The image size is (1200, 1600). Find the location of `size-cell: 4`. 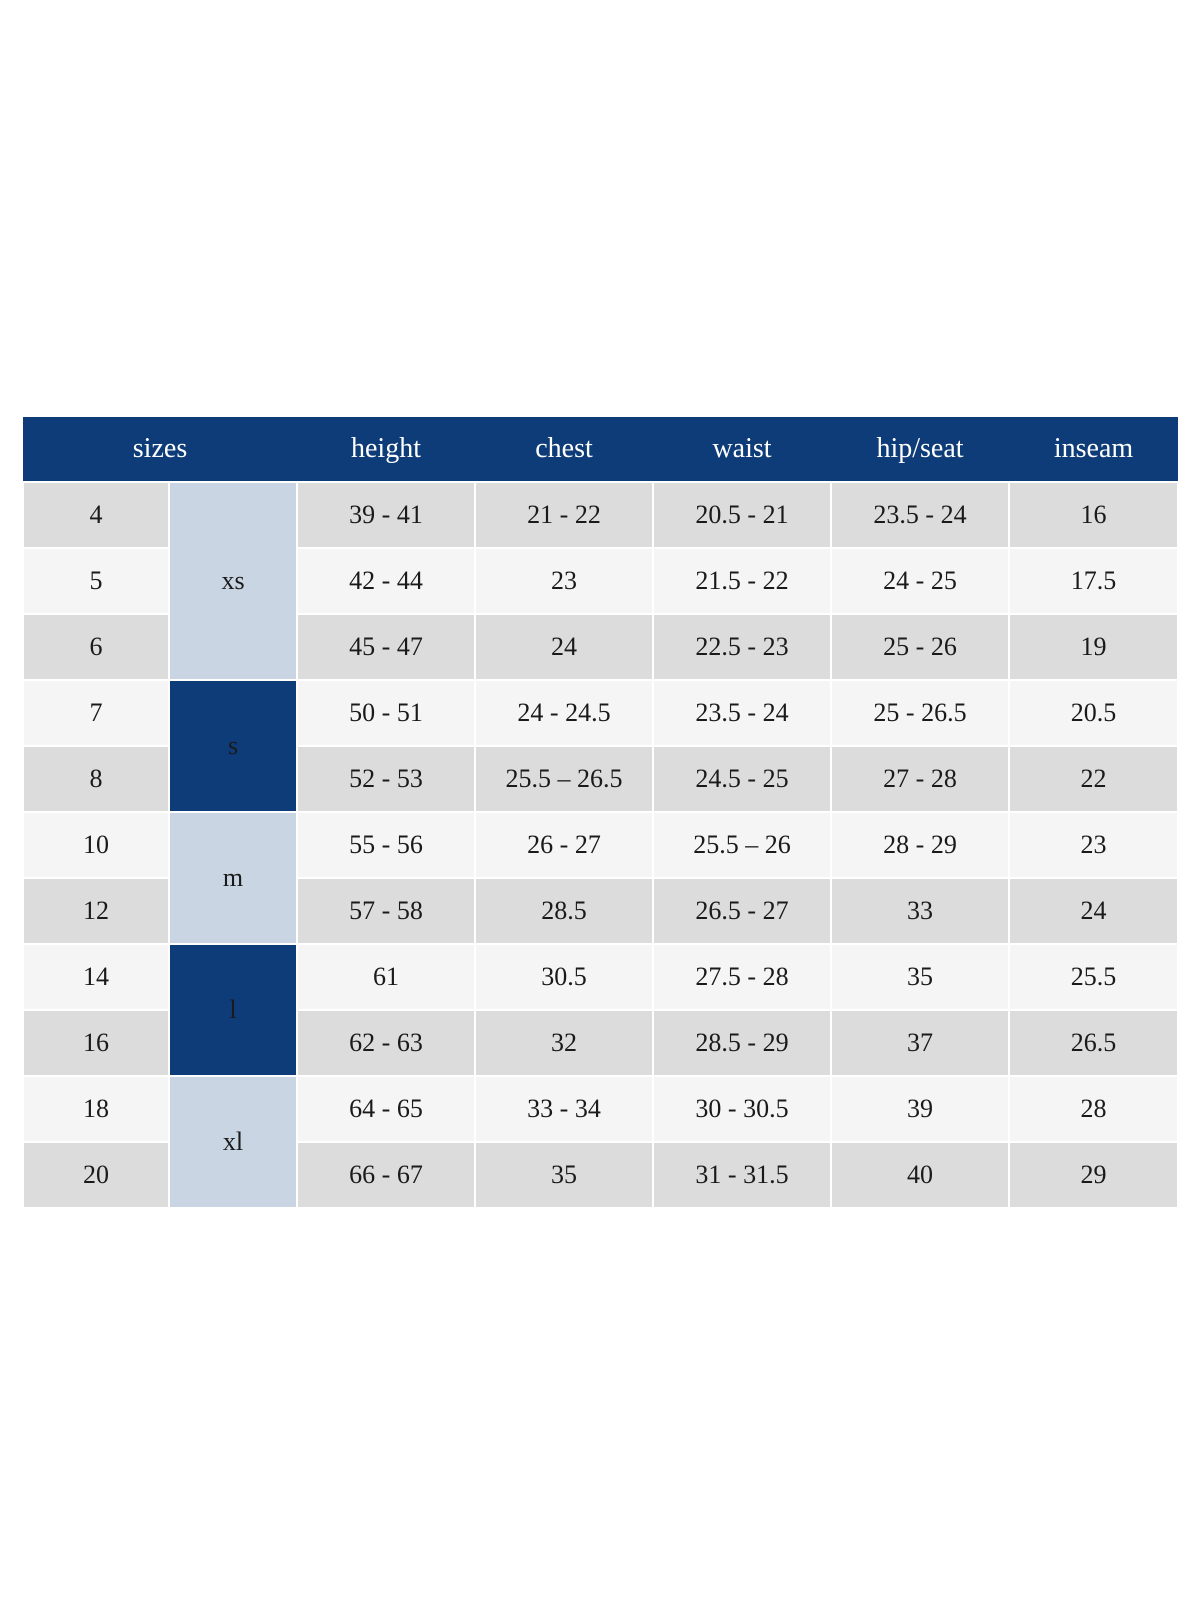

size-cell: 4 is located at coordinates (96, 515).